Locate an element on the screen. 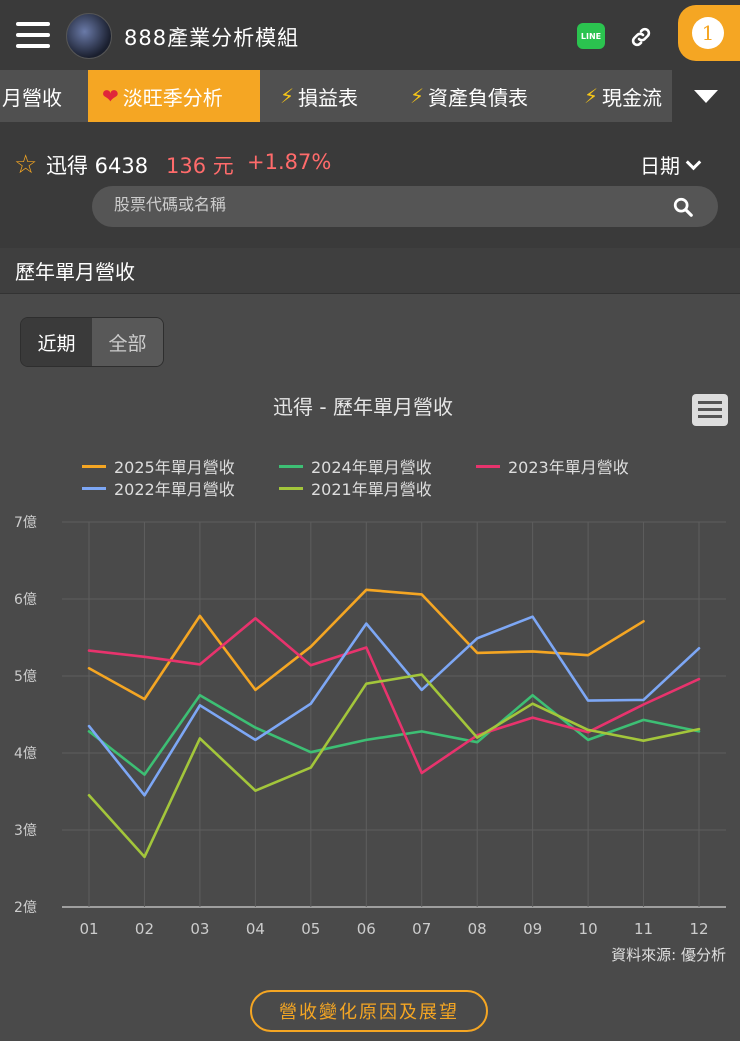 This screenshot has width=740, height=1041. search-icon is located at coordinates (683, 207).